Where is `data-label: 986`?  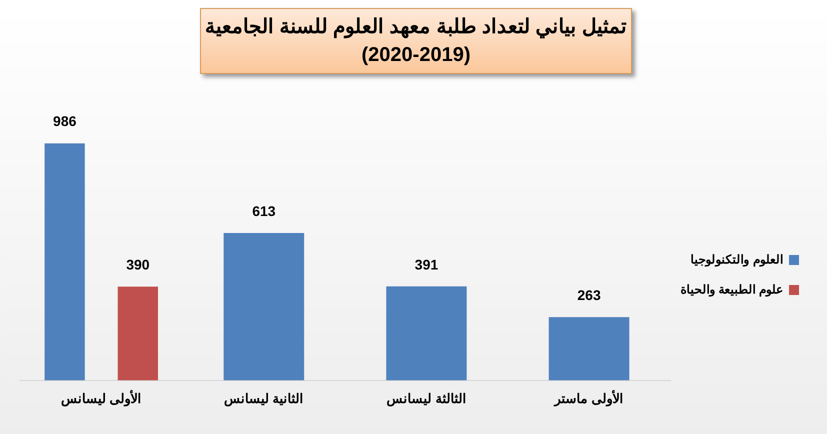
data-label: 986 is located at coordinates (65, 121).